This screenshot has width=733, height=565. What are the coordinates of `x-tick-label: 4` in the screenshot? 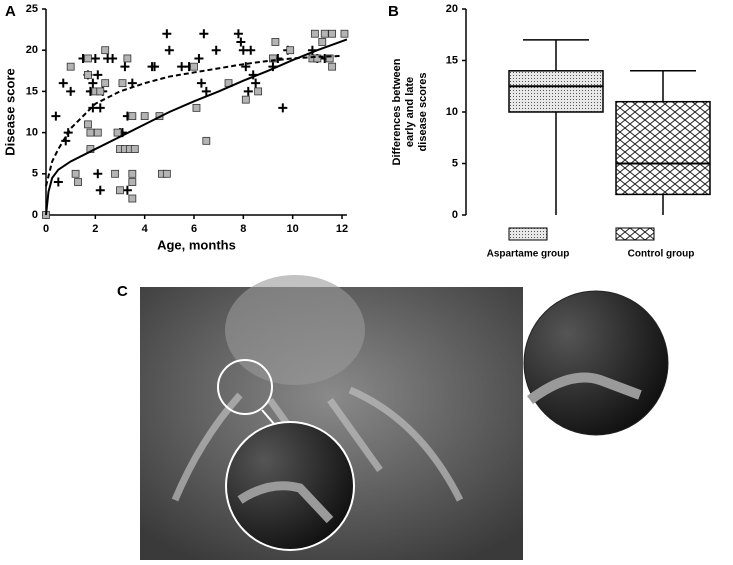 It's located at (145, 229).